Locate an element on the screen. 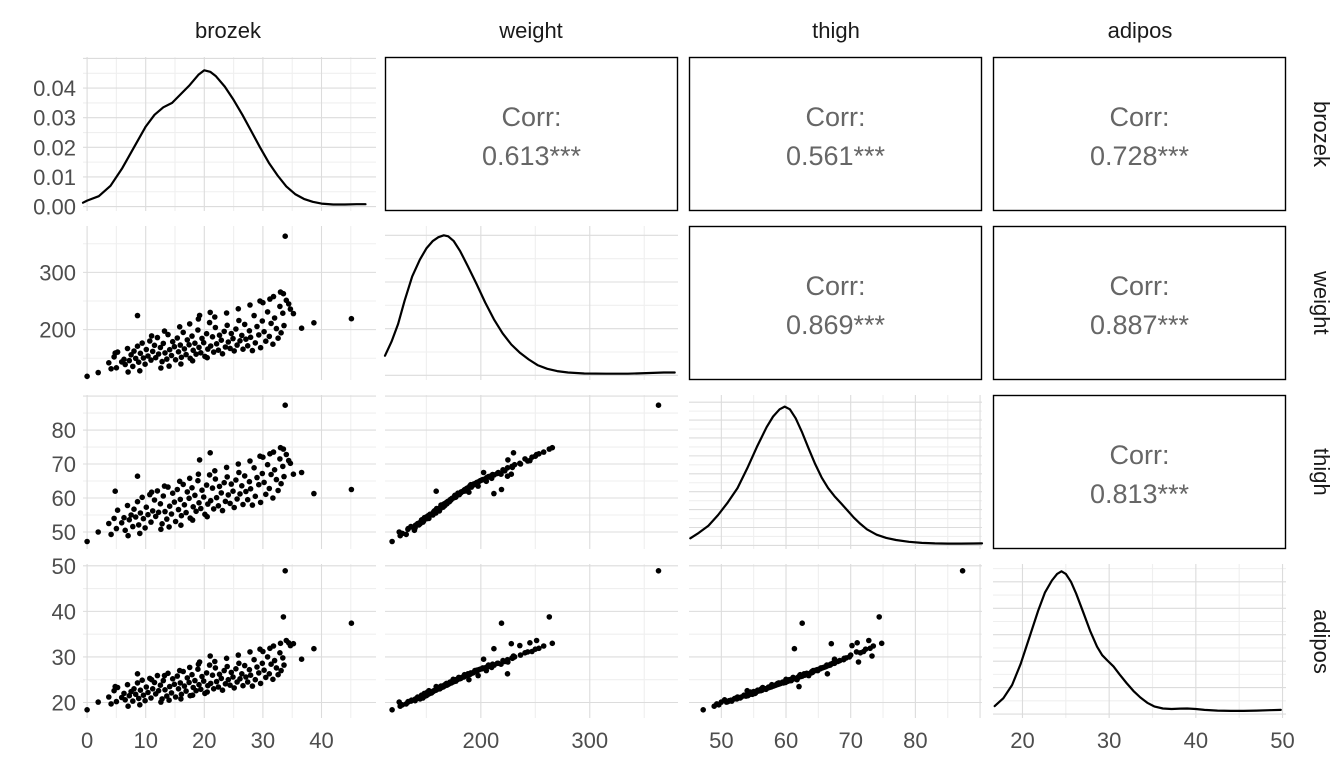  corr-value: 0.613*** is located at coordinates (532, 156).